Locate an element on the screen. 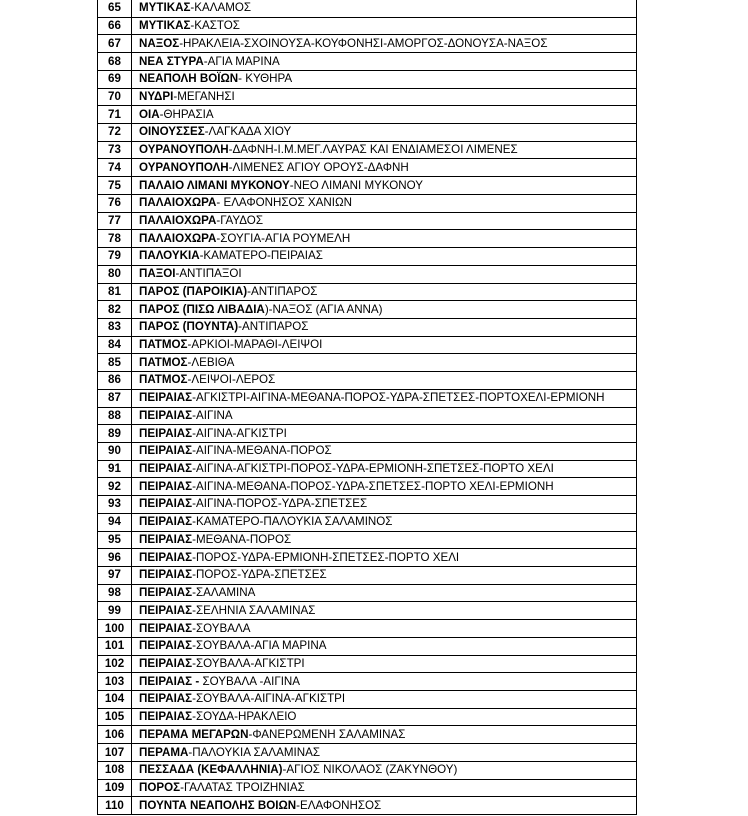 This screenshot has width=748, height=816. row-number: 72 is located at coordinates (114, 132).